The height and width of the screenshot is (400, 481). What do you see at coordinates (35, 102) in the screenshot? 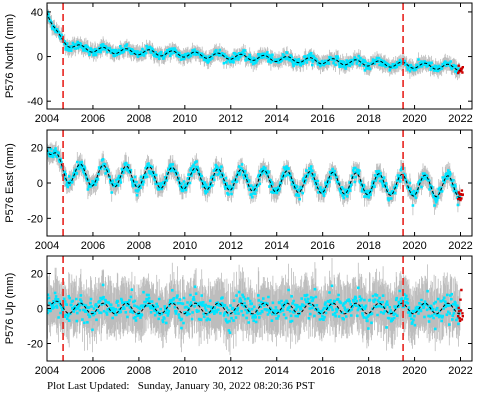
I see `y-tick-label: -40` at bounding box center [35, 102].